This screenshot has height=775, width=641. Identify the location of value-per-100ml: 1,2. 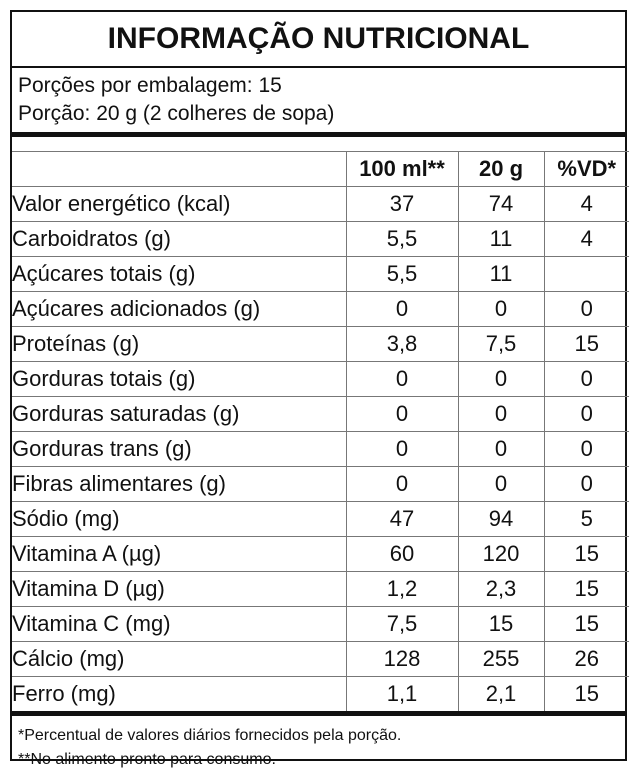
(401, 589).